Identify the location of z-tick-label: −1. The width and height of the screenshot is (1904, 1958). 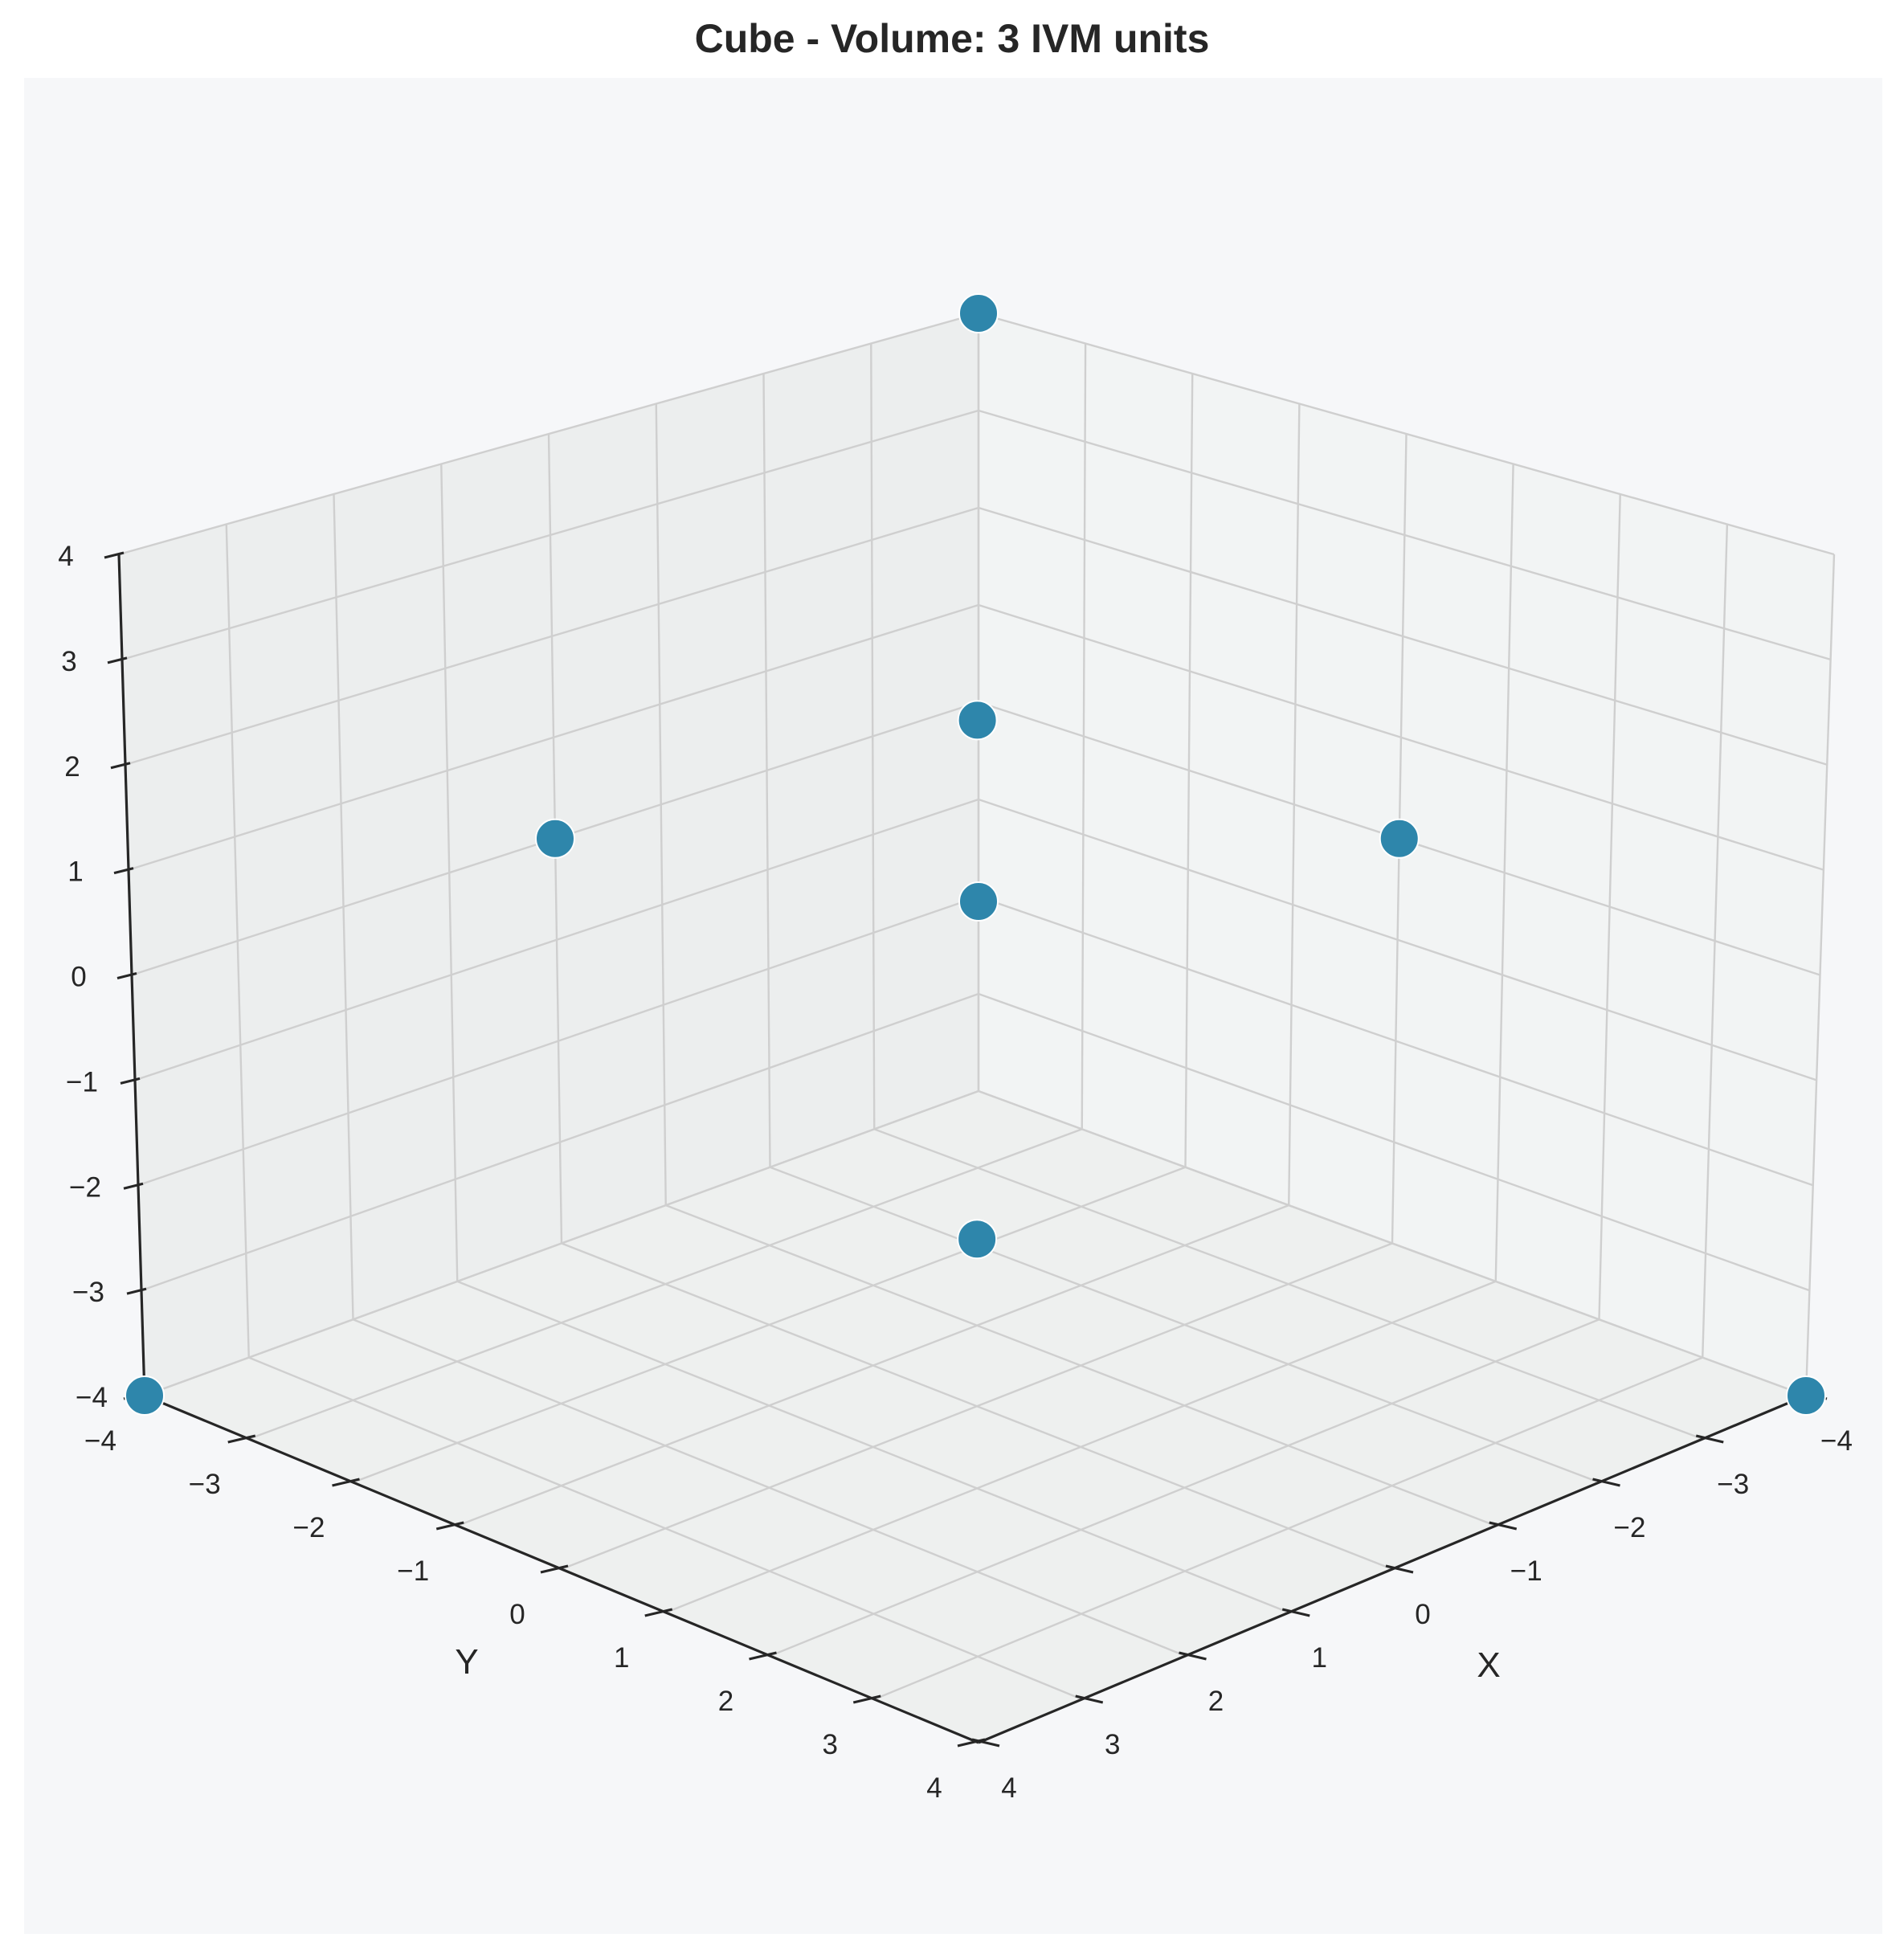
(82, 1082).